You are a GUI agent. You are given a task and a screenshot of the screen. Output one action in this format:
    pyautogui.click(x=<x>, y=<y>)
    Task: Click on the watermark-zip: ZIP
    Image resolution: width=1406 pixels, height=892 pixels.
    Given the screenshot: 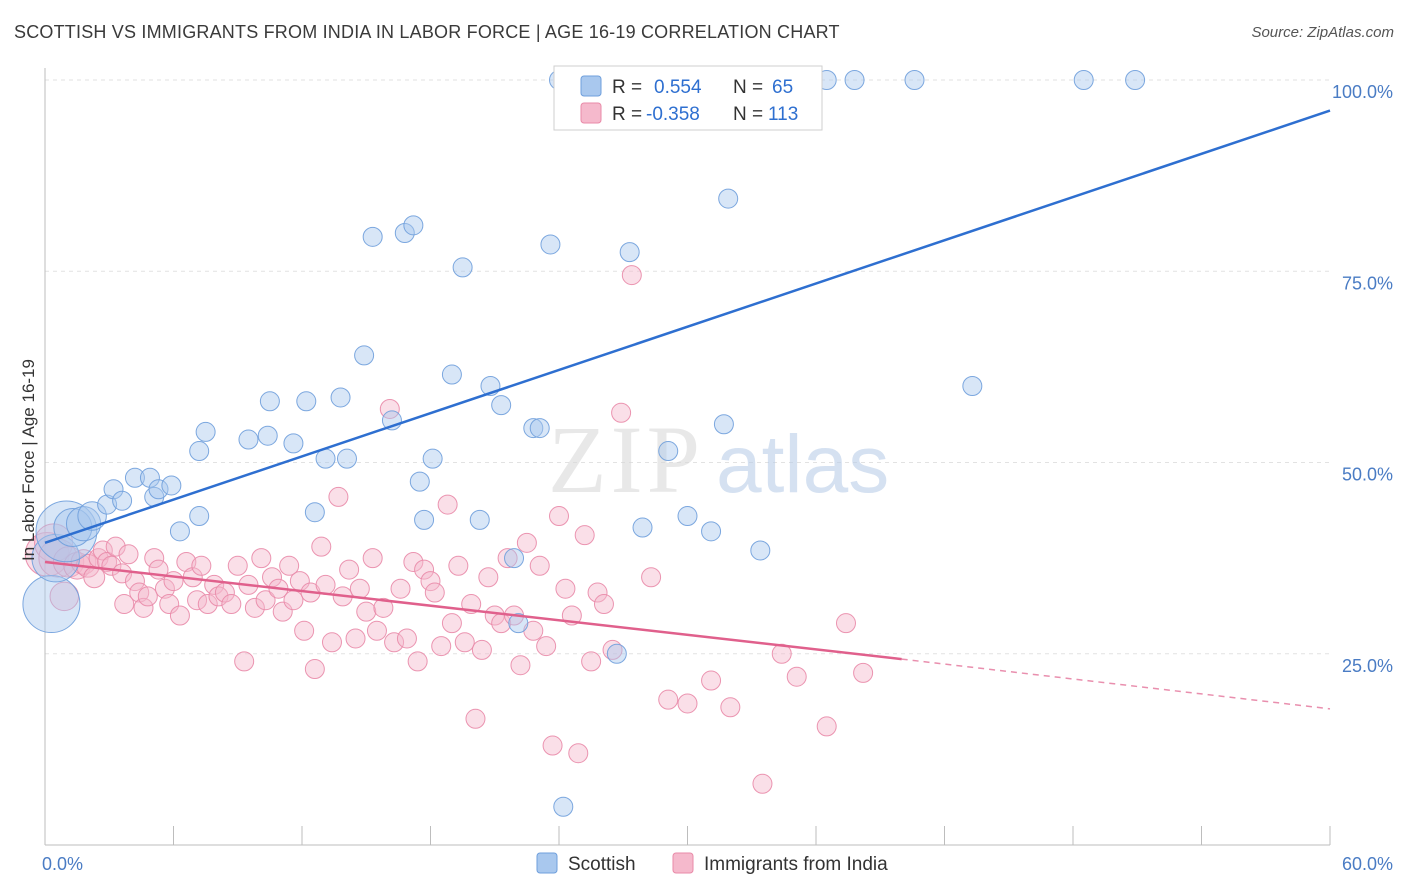 What is the action you would take?
    pyautogui.click(x=626, y=459)
    